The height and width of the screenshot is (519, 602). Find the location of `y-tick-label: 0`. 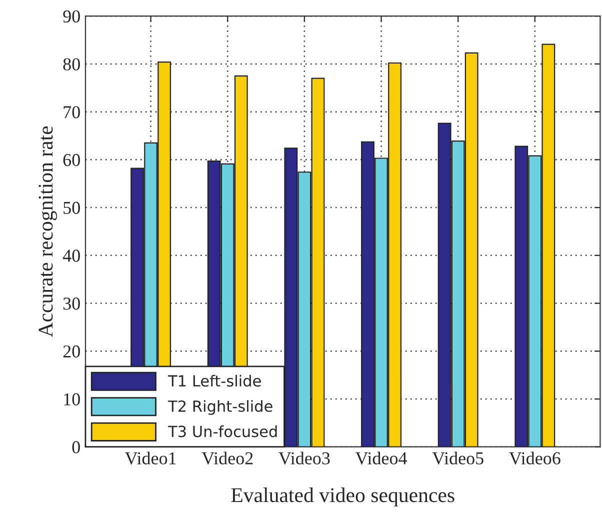

y-tick-label: 0 is located at coordinates (76, 447).